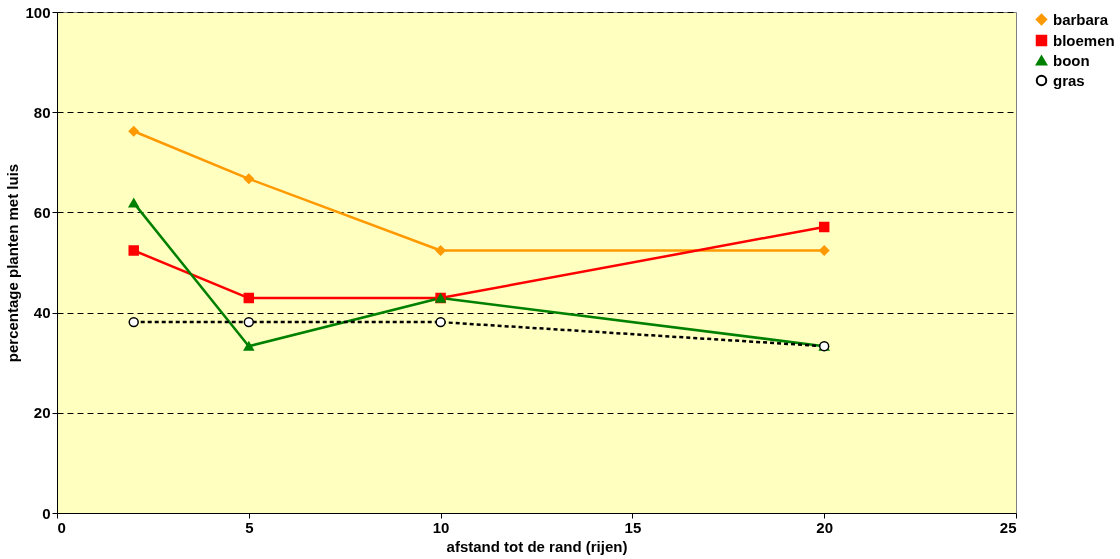 This screenshot has width=1120, height=559. What do you see at coordinates (42, 212) in the screenshot?
I see `y-tick-label: 60` at bounding box center [42, 212].